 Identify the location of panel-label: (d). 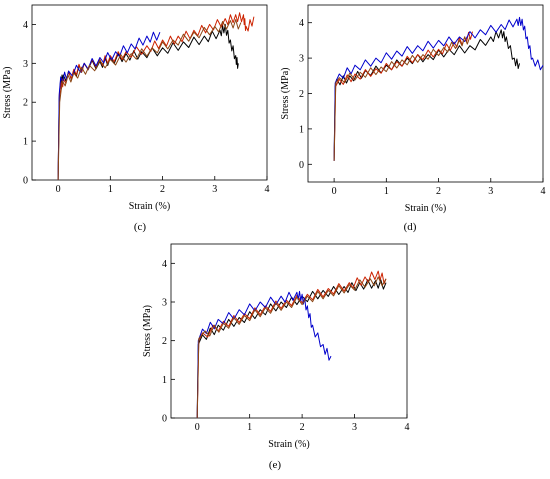
(410, 227).